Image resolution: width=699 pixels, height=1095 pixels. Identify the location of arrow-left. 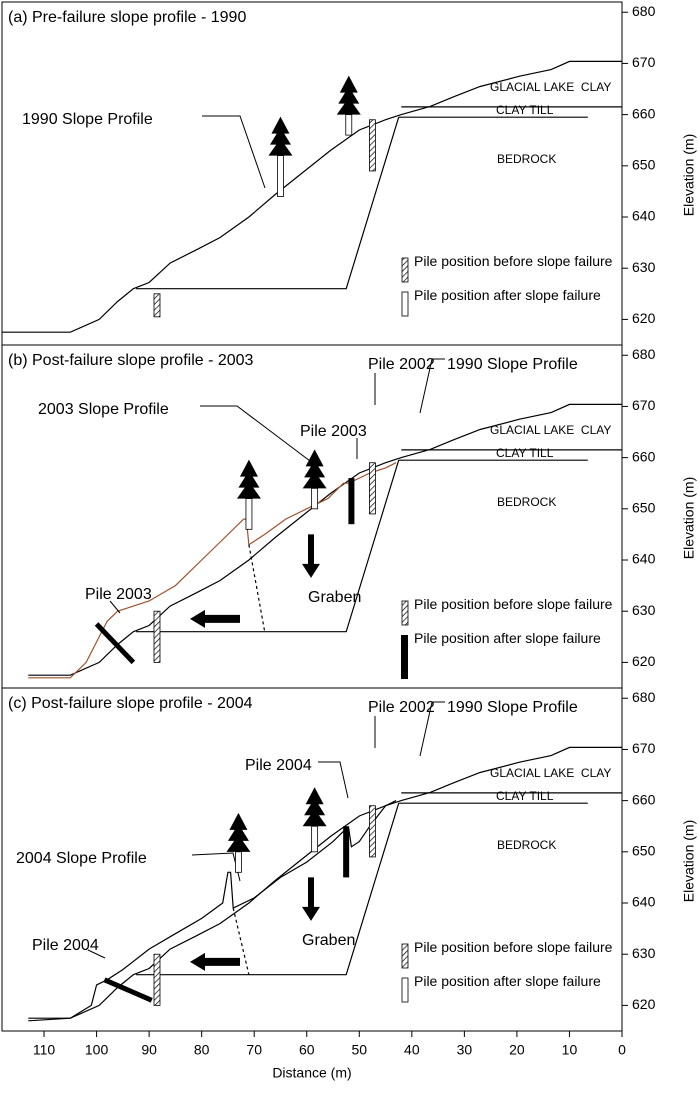
(215, 961).